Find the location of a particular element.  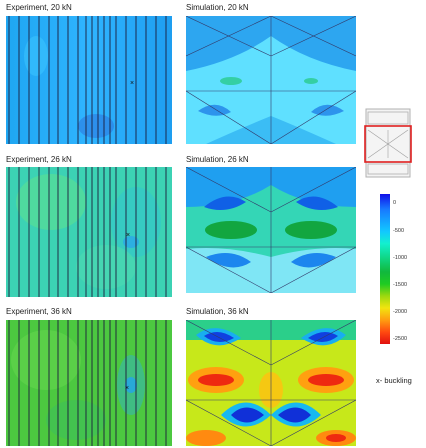

color-scale-bar is located at coordinates (385, 269).